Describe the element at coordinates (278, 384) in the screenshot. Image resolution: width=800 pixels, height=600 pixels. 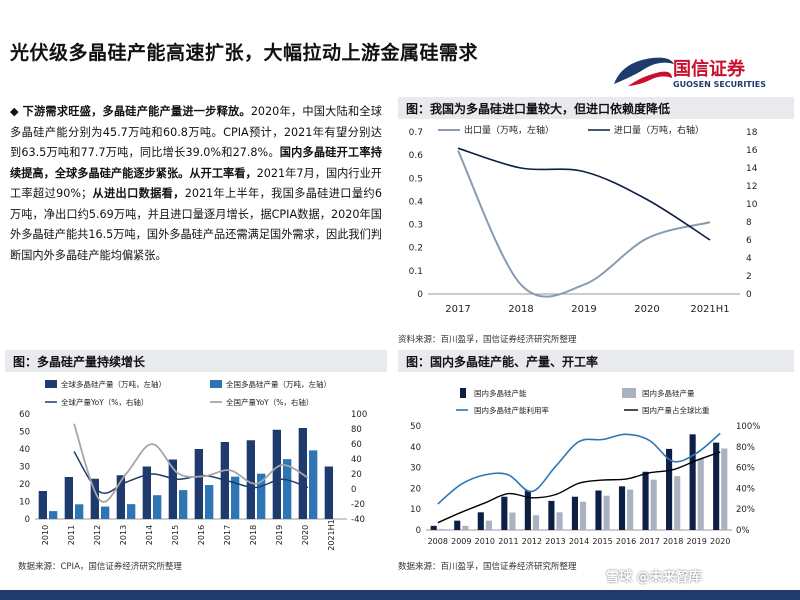
I see `c2-legend-china: 全国多晶硅产量（万吨，左轴）` at that location.